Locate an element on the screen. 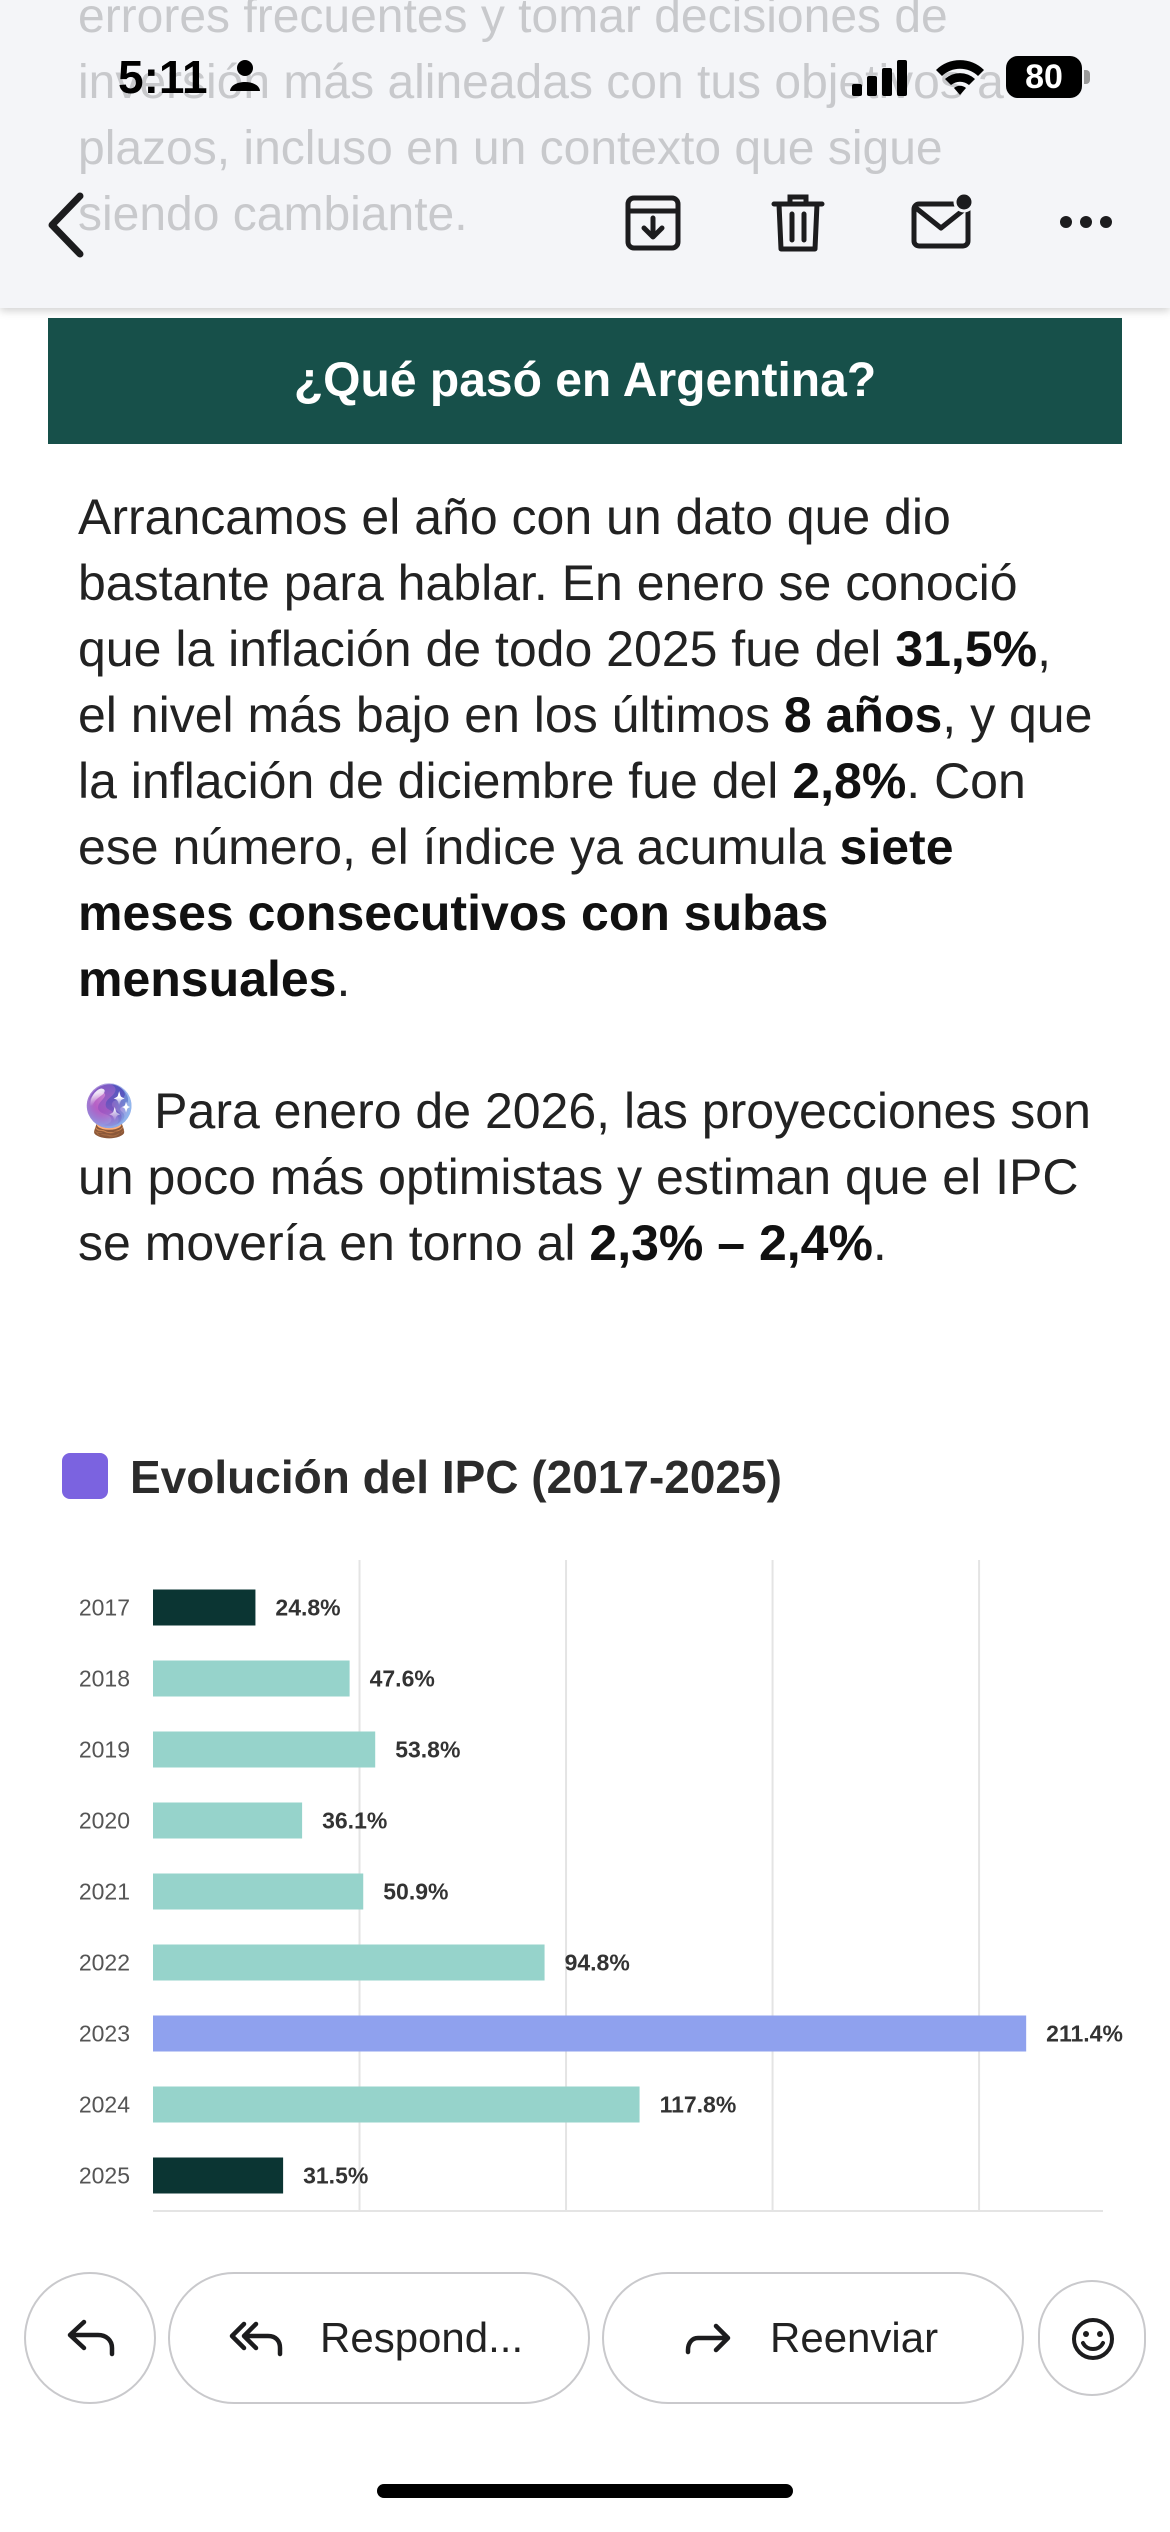 The image size is (1170, 2532). status-time: 5:11 is located at coordinates (163, 77).